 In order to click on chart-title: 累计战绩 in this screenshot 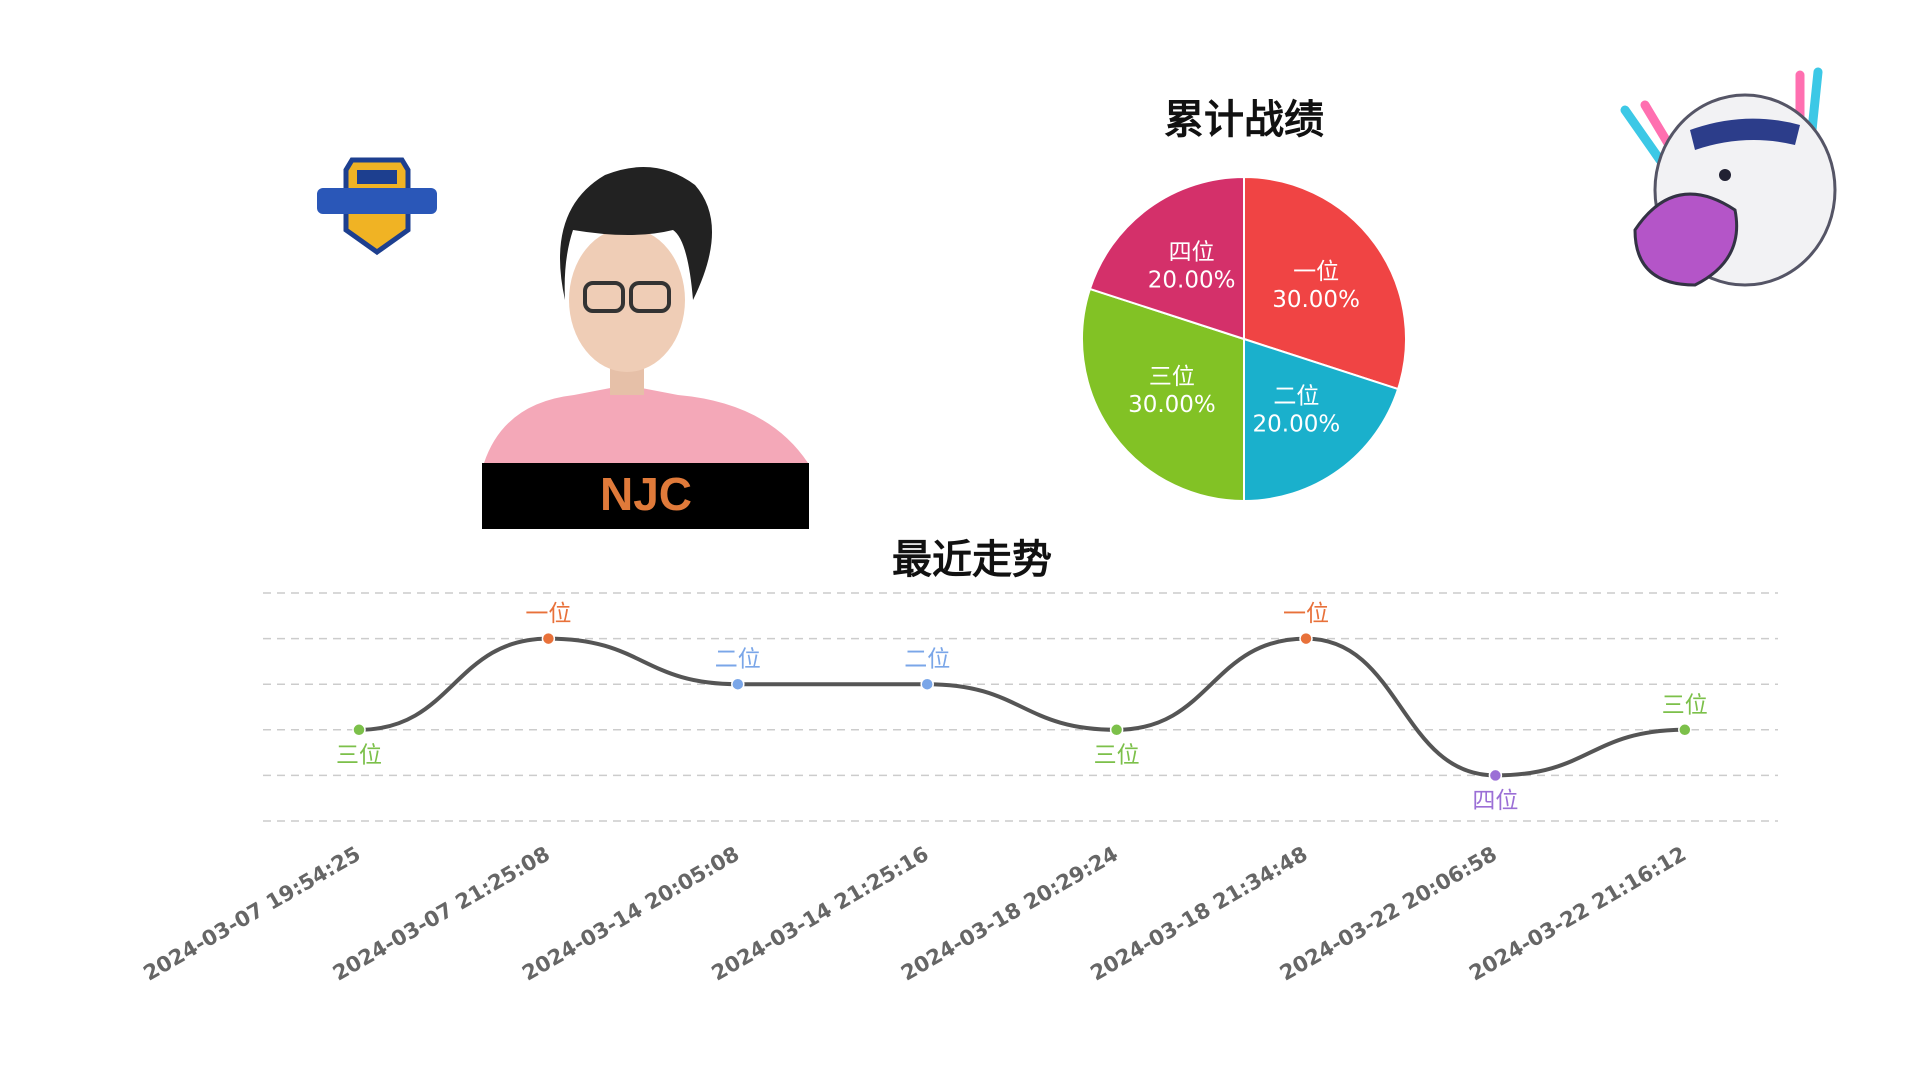, I will do `click(1244, 120)`.